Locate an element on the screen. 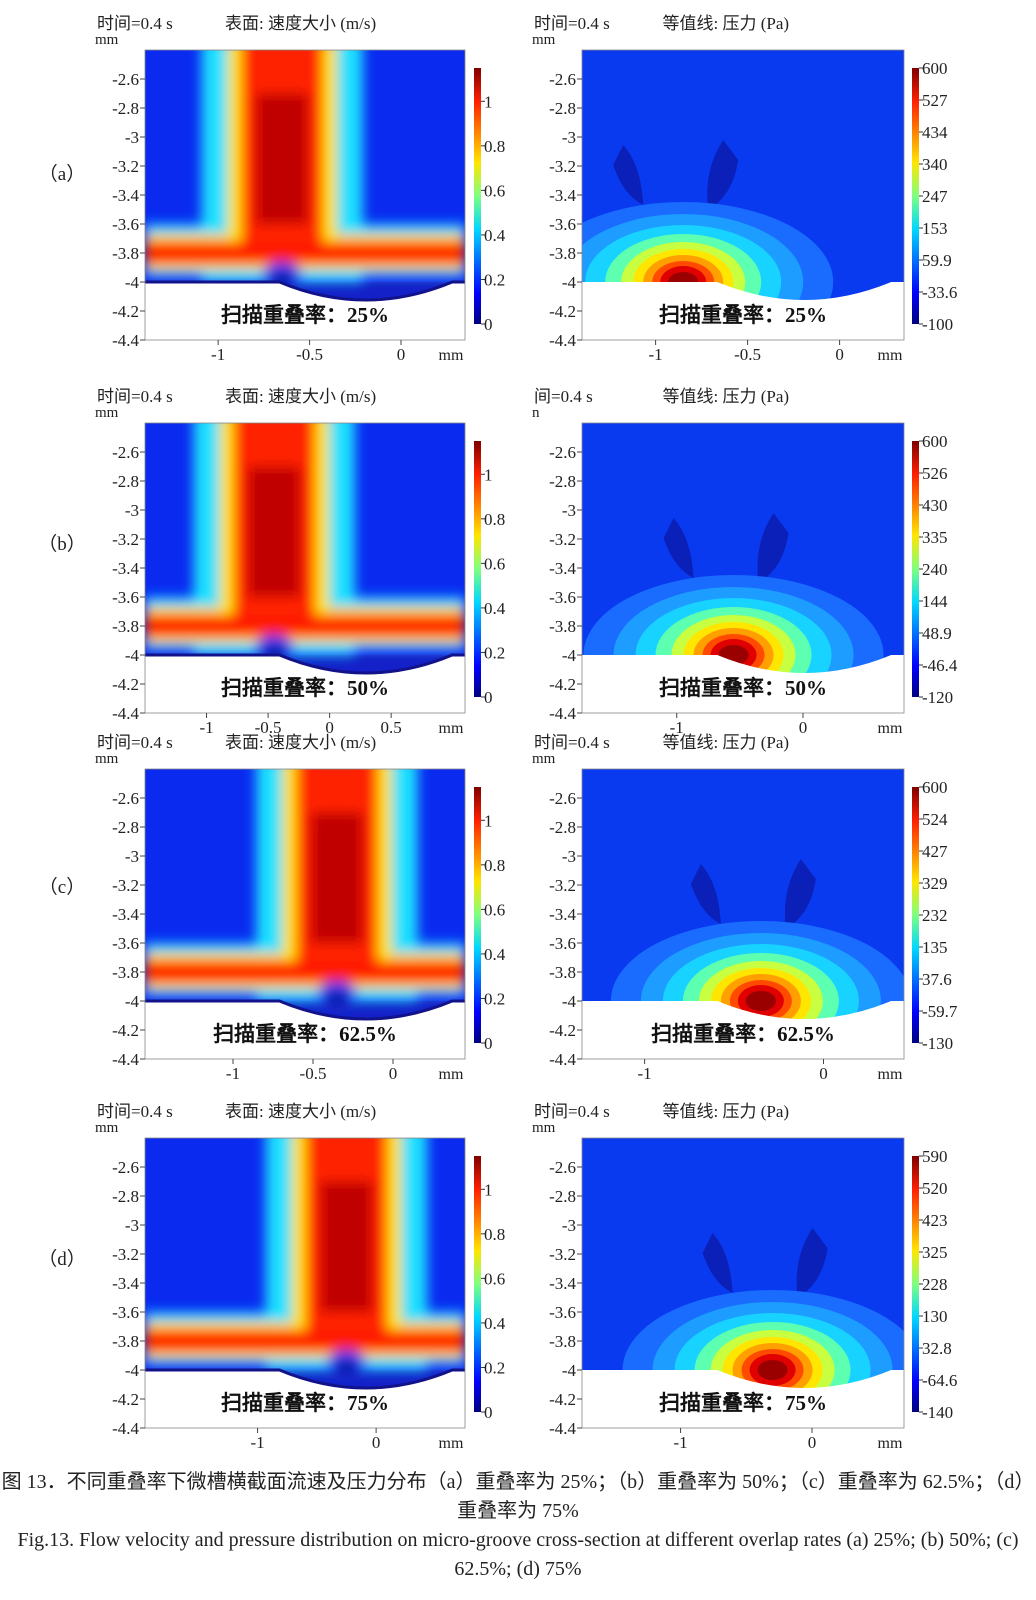 The image size is (1036, 1600). colorbar-tick-label: 0.2 is located at coordinates (494, 279).